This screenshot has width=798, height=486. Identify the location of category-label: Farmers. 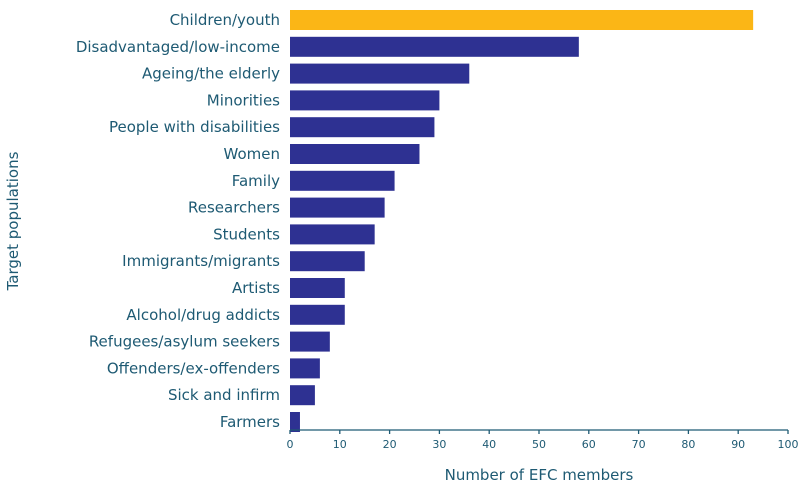
(250, 422).